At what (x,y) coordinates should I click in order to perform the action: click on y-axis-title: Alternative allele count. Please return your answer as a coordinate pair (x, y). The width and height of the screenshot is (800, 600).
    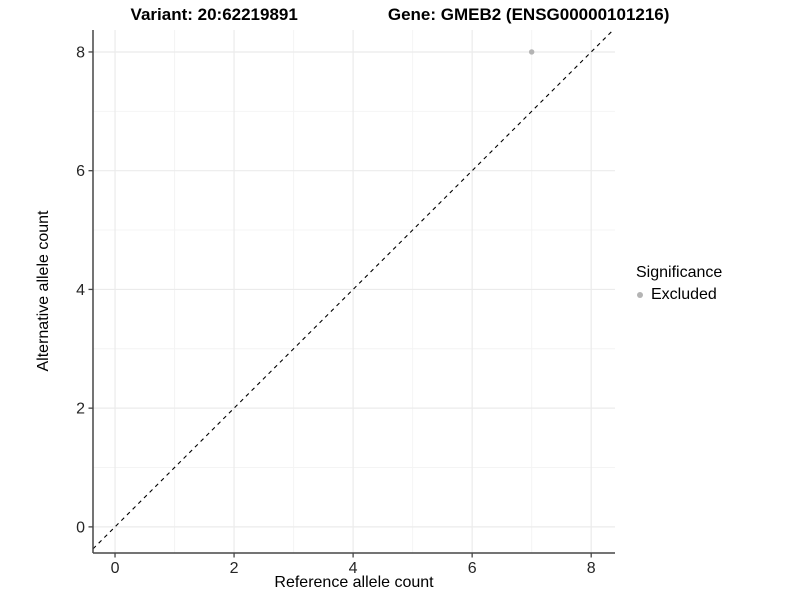
    Looking at the image, I should click on (43, 291).